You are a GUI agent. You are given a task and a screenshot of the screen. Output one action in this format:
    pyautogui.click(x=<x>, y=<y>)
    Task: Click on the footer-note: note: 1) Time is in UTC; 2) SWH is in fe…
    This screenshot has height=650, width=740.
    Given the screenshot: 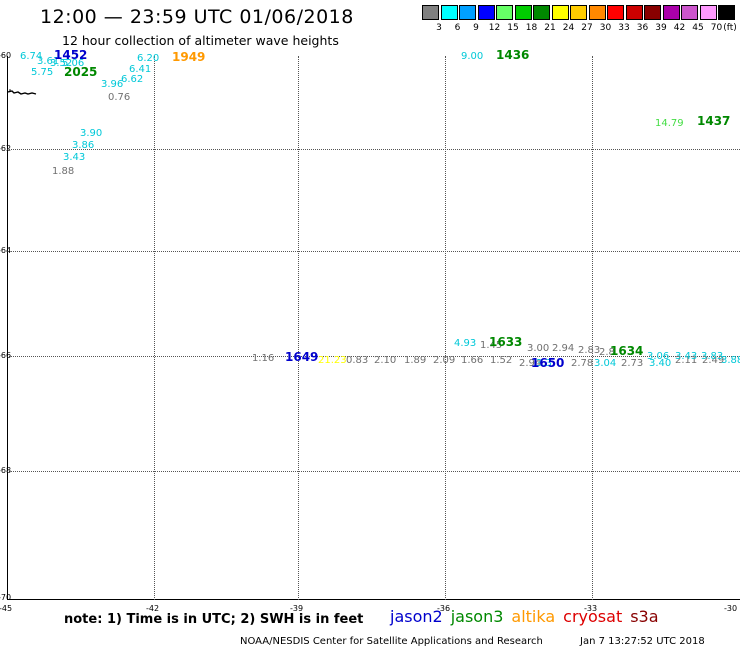 What is the action you would take?
    pyautogui.click(x=214, y=619)
    